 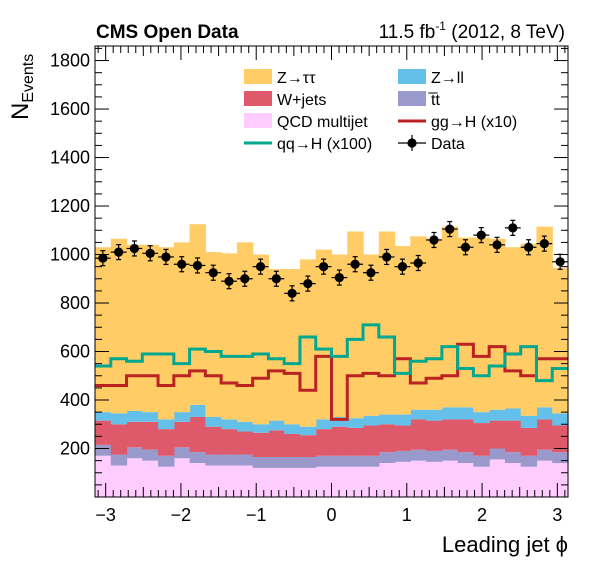 I want to click on y-axis-title: NEvents, so click(x=22, y=87).